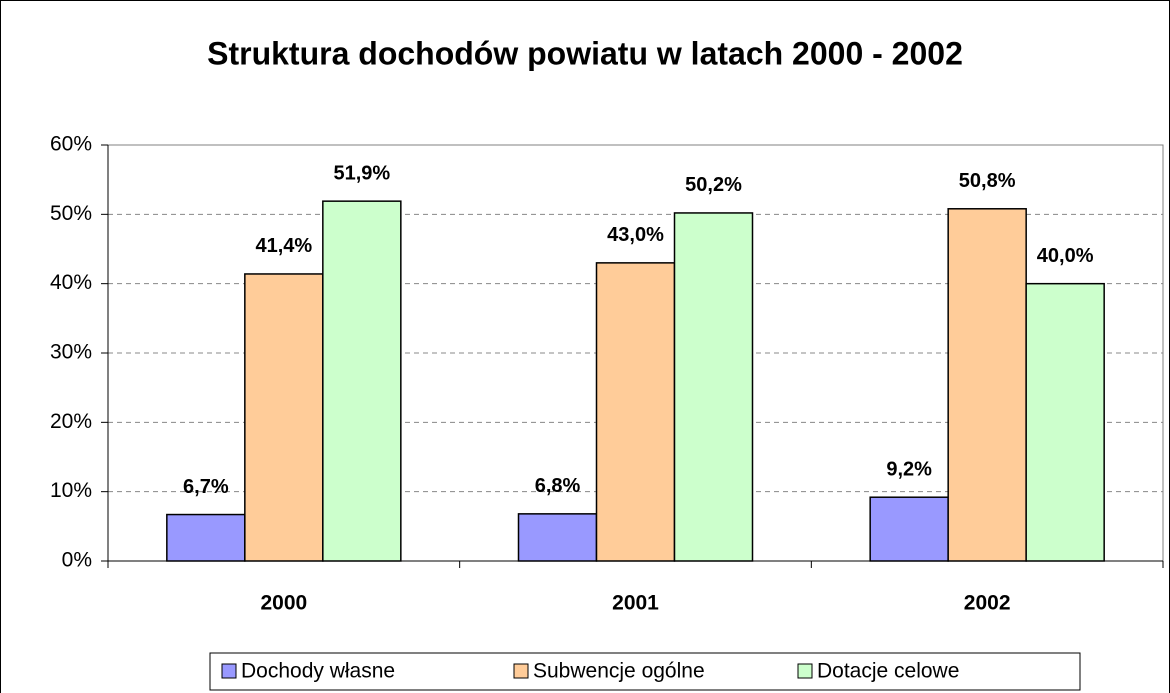  Describe the element at coordinates (558, 486) in the screenshot. I see `value-label: 6,8%` at that location.